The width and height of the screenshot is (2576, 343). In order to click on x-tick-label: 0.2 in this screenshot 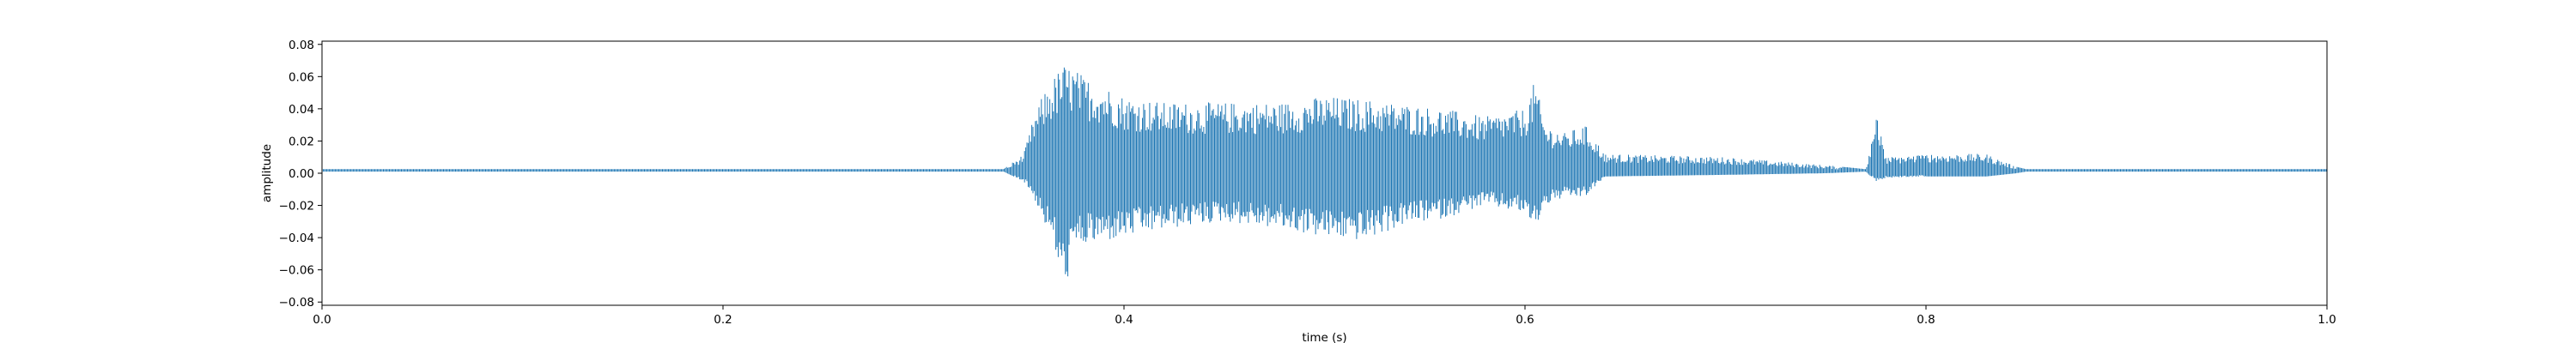, I will do `click(723, 320)`.